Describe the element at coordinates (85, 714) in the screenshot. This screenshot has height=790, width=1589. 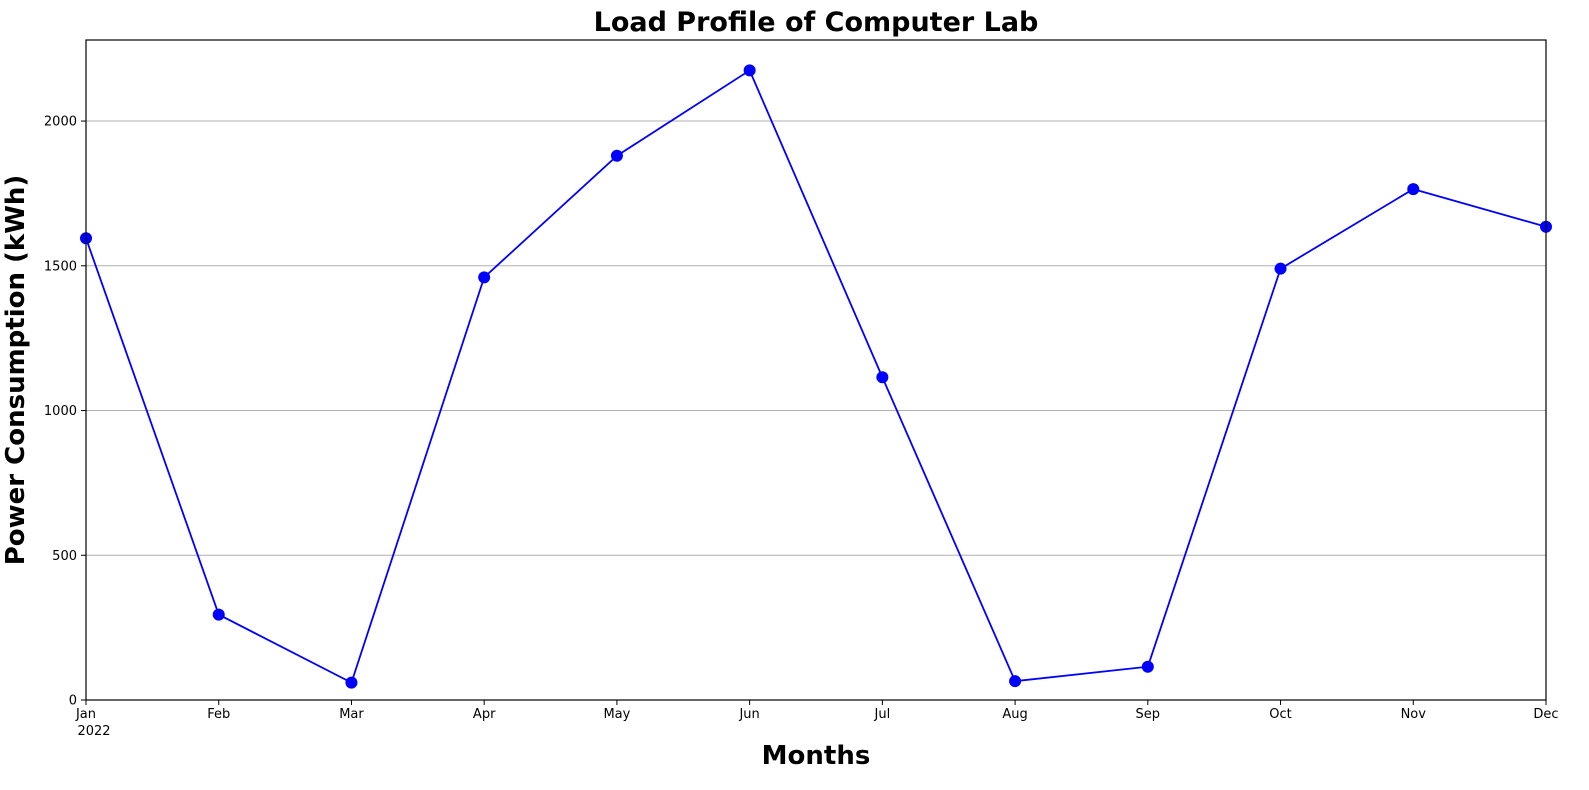
I see `x-tick-label: Jan` at that location.